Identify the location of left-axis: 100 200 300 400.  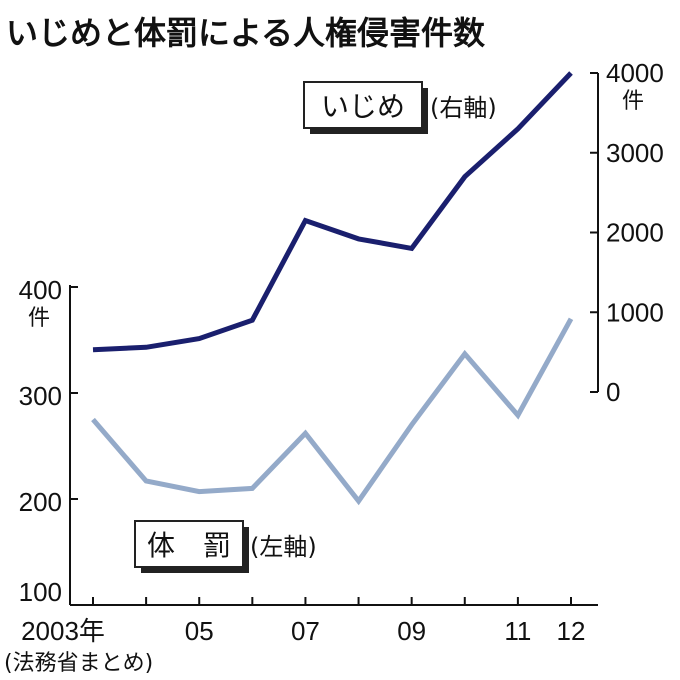
(48, 441).